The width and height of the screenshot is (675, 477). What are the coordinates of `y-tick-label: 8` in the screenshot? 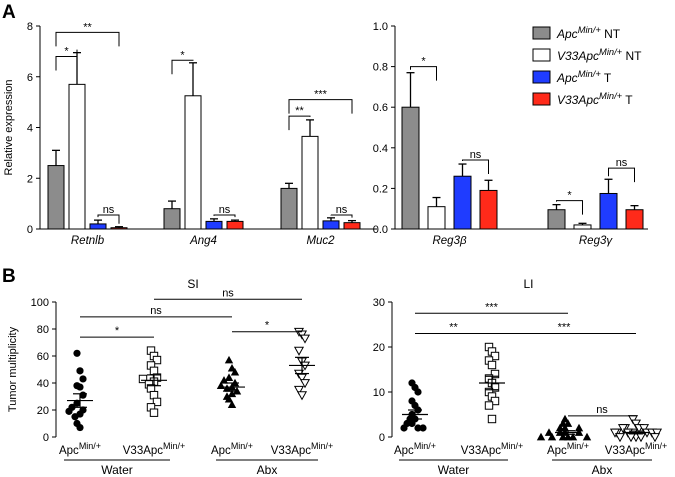 It's located at (30, 27).